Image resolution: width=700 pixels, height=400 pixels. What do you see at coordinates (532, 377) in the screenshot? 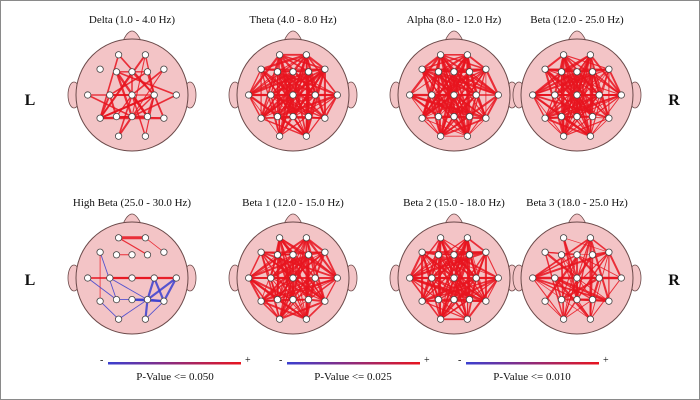
I see `legend-3-label: P-Value <= 0.010` at bounding box center [532, 377].